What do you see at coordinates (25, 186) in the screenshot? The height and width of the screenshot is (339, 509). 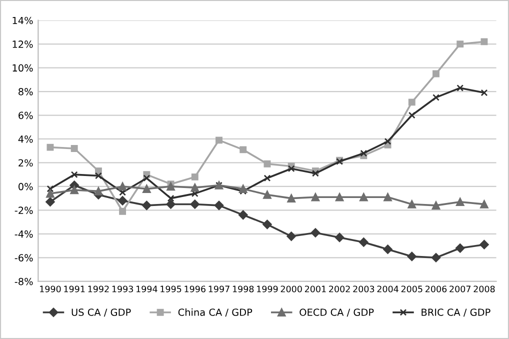 I see `y-tick-label: 0%` at bounding box center [25, 186].